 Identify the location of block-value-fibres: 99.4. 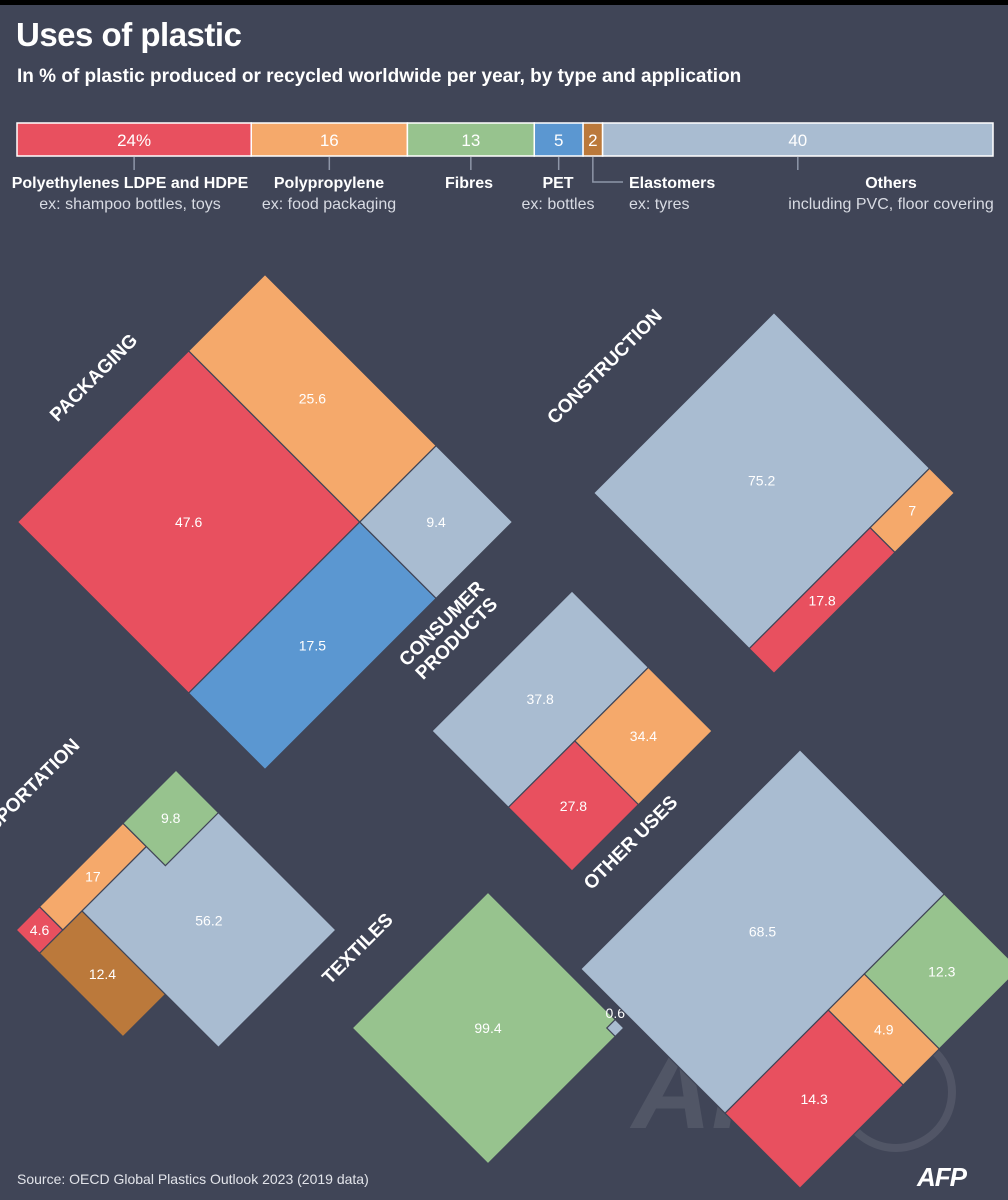
(487, 1028).